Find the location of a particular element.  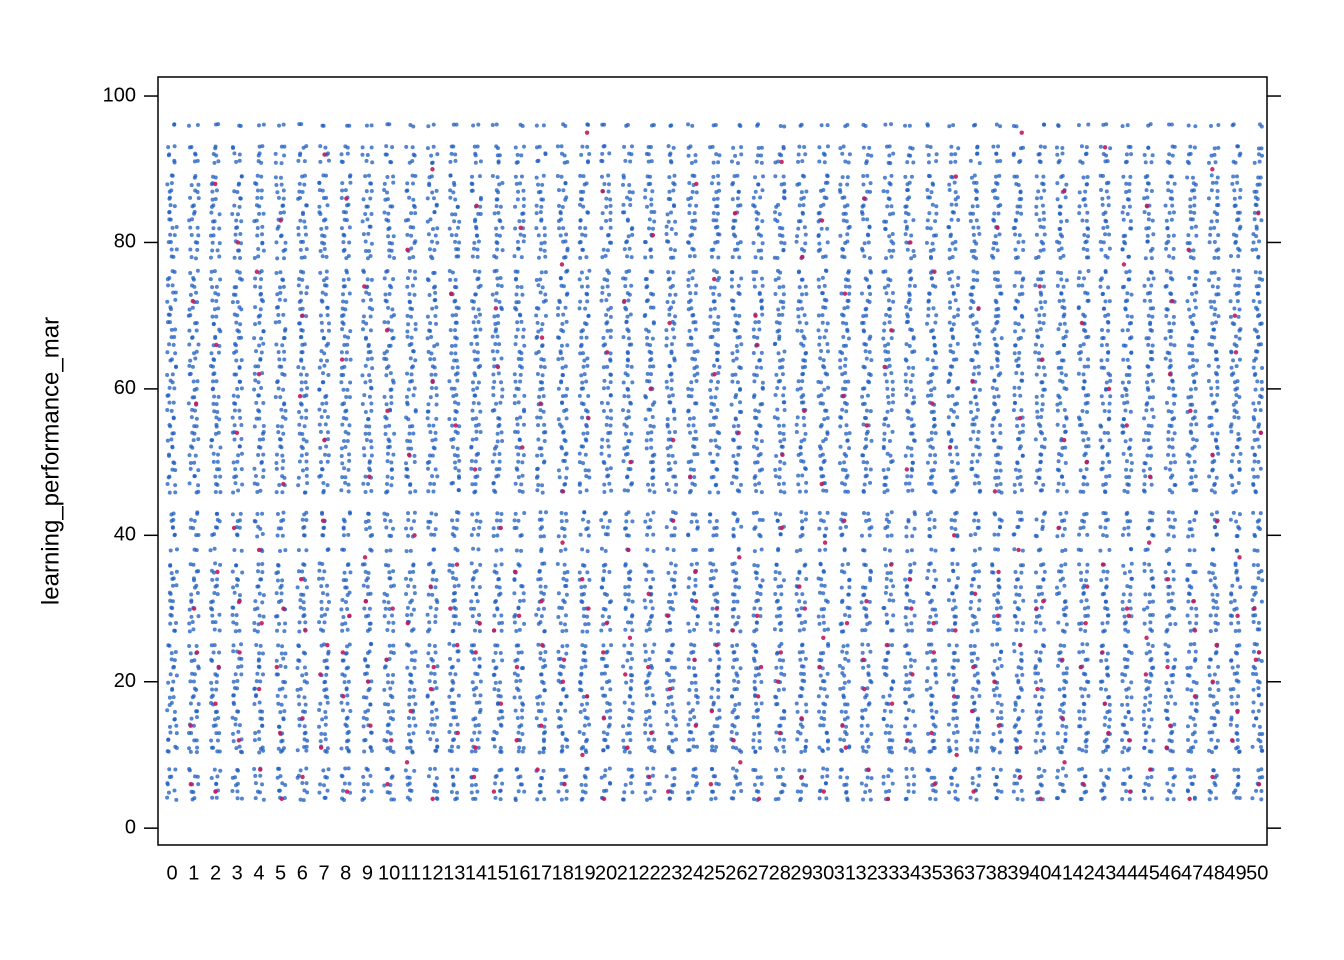

x-tick-label: 36 is located at coordinates (953, 873).